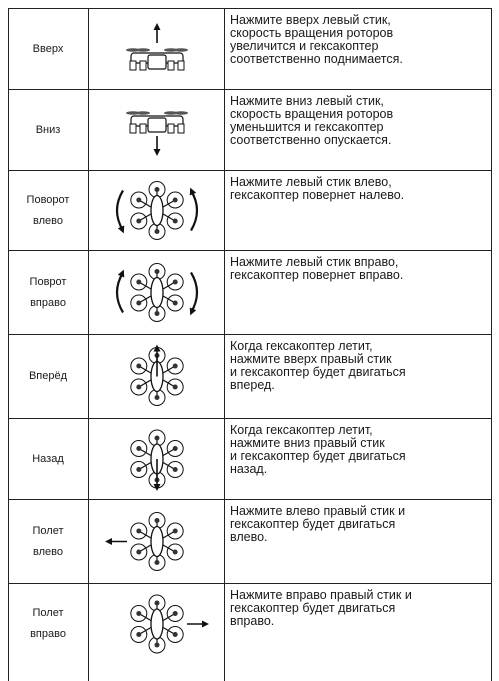 This screenshot has height=681, width=499. Describe the element at coordinates (48, 376) in the screenshot. I see `row-label: Вперёд` at that location.